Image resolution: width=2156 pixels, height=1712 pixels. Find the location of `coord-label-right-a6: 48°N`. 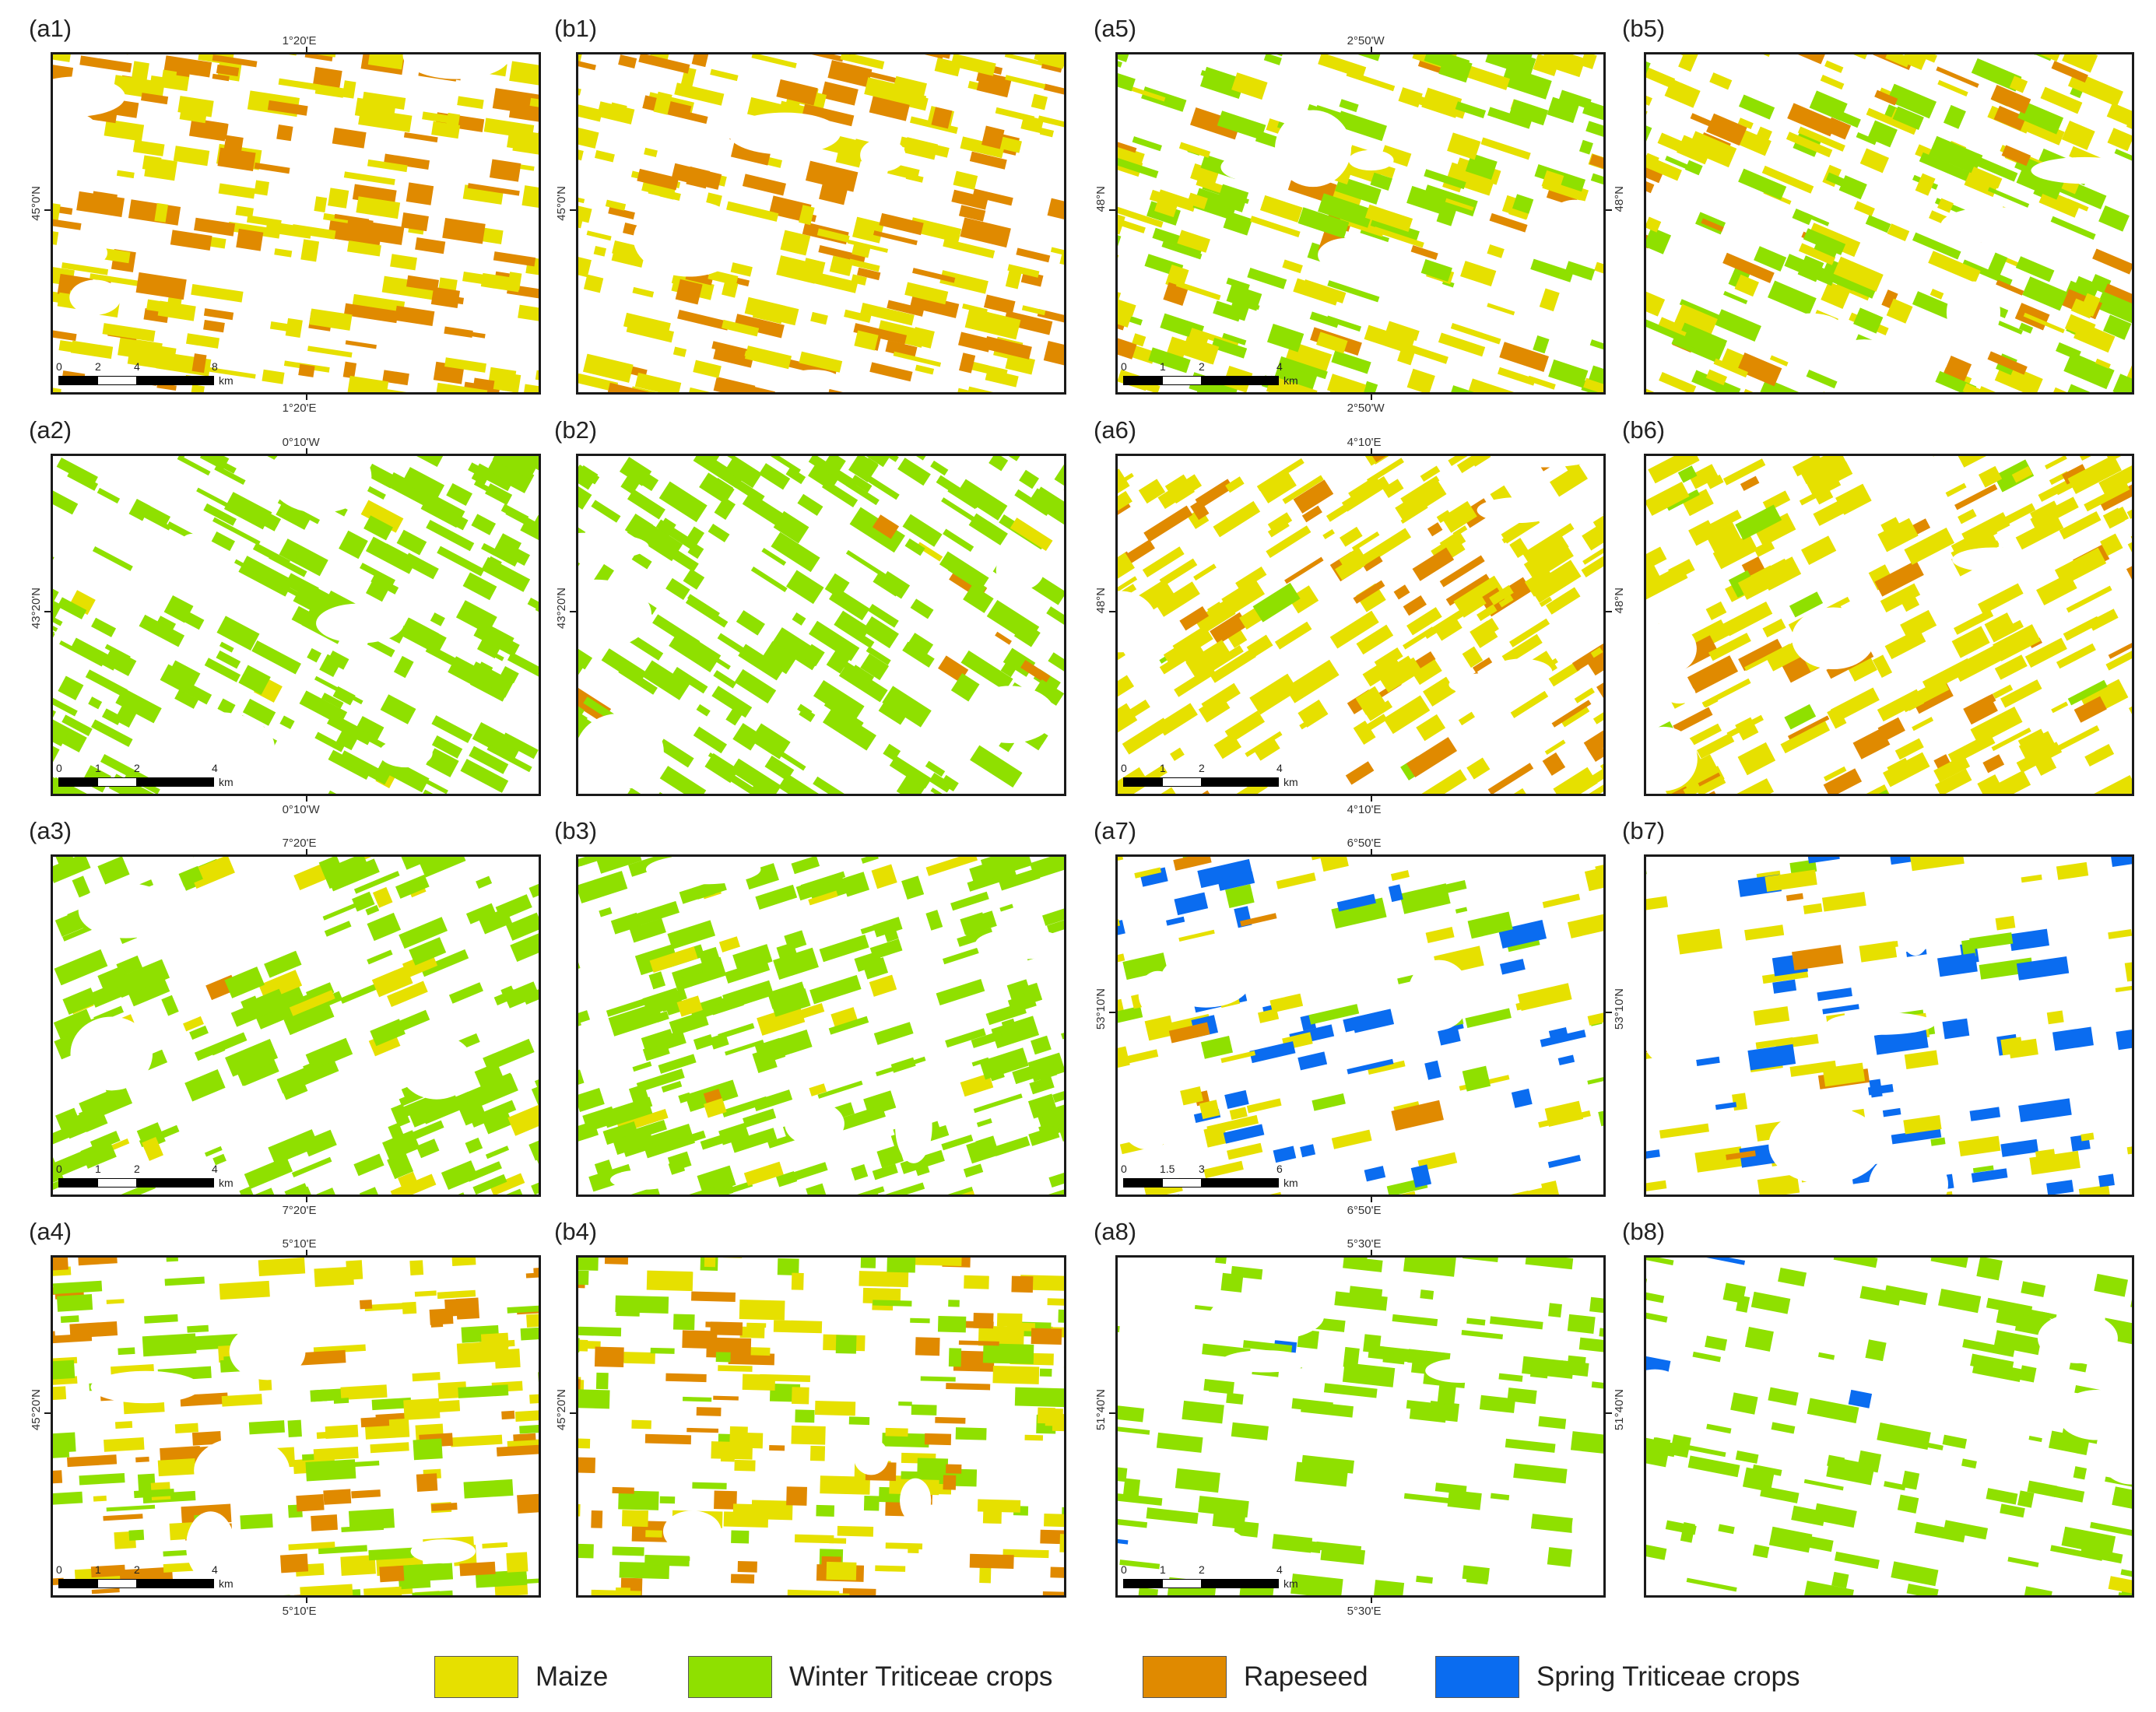

coord-label-right-a6: 48°N is located at coordinates (1619, 601).